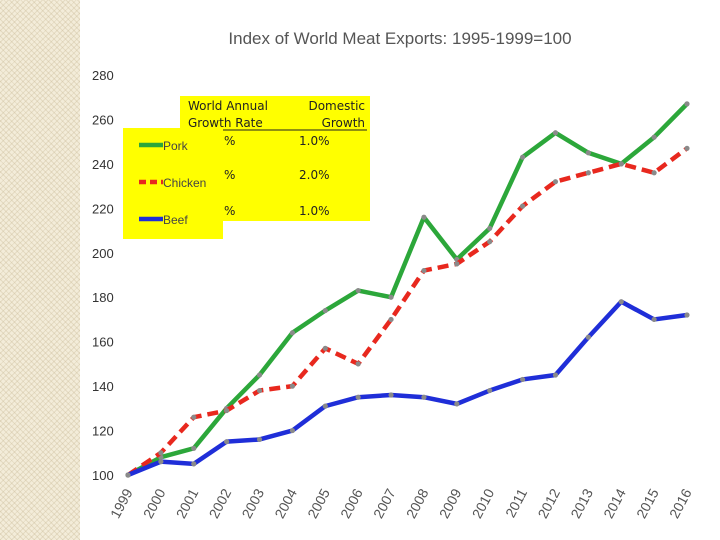  What do you see at coordinates (252, 503) in the screenshot?
I see `x-tick-label: 2003` at bounding box center [252, 503].